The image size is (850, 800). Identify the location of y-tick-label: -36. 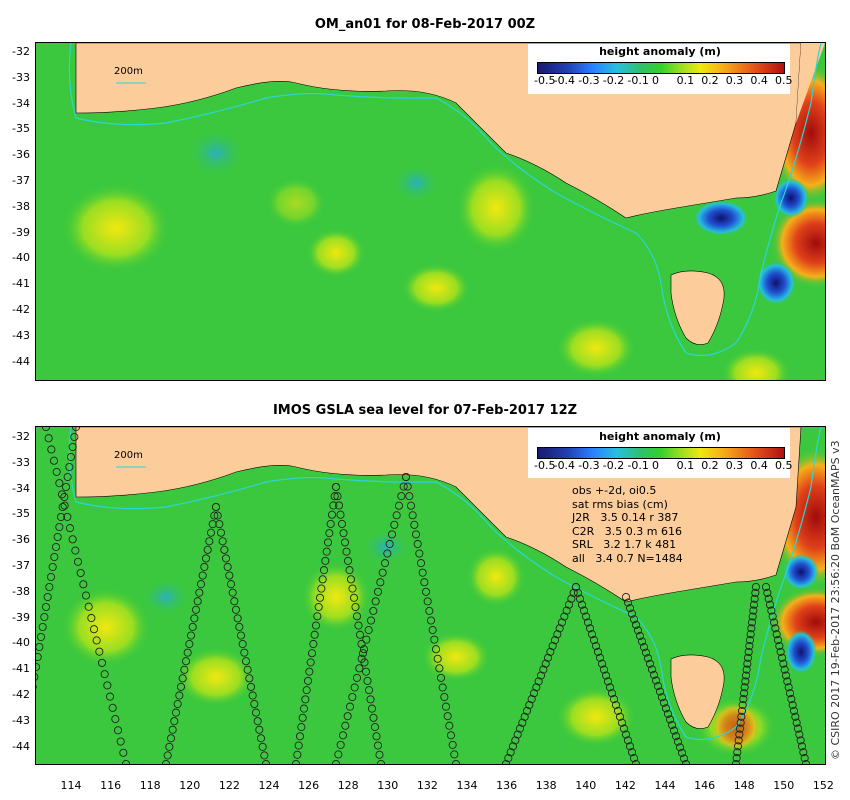
(21, 155).